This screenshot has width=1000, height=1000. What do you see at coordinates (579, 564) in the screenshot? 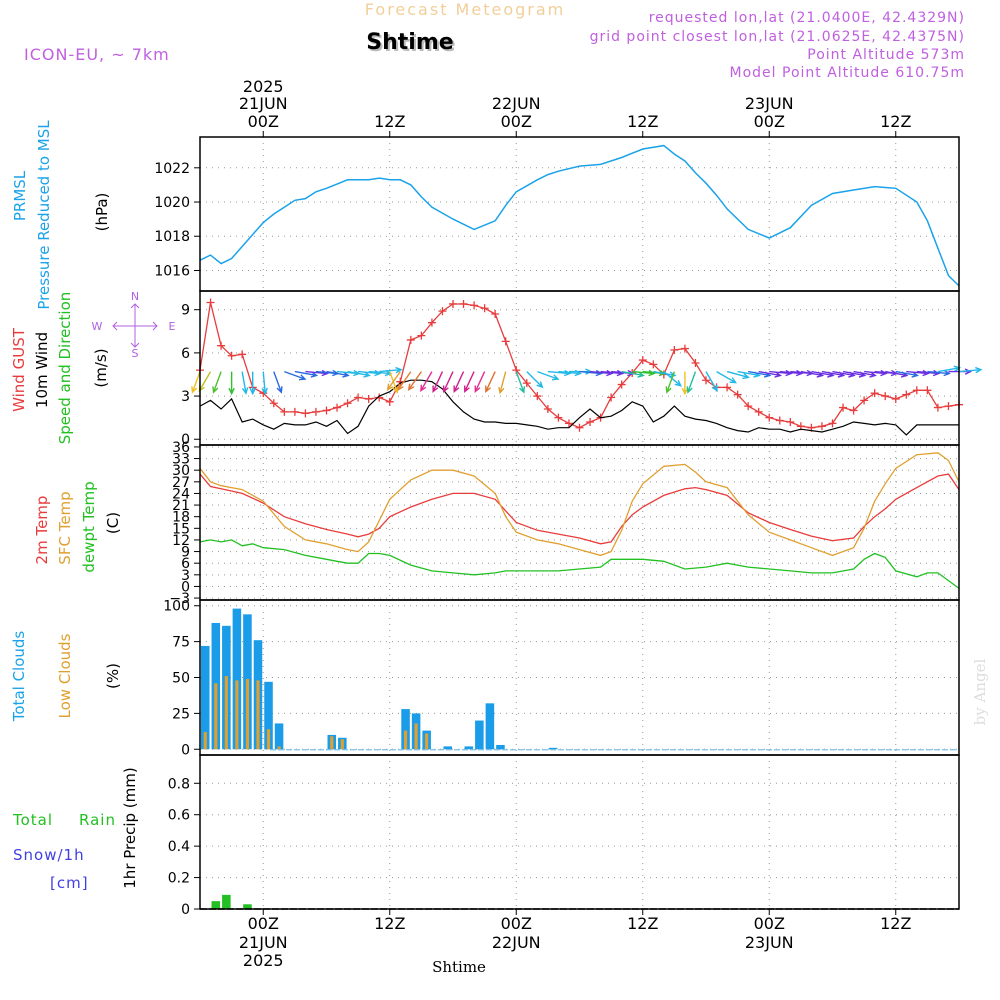
I see `dewpt-temp-line` at bounding box center [579, 564].